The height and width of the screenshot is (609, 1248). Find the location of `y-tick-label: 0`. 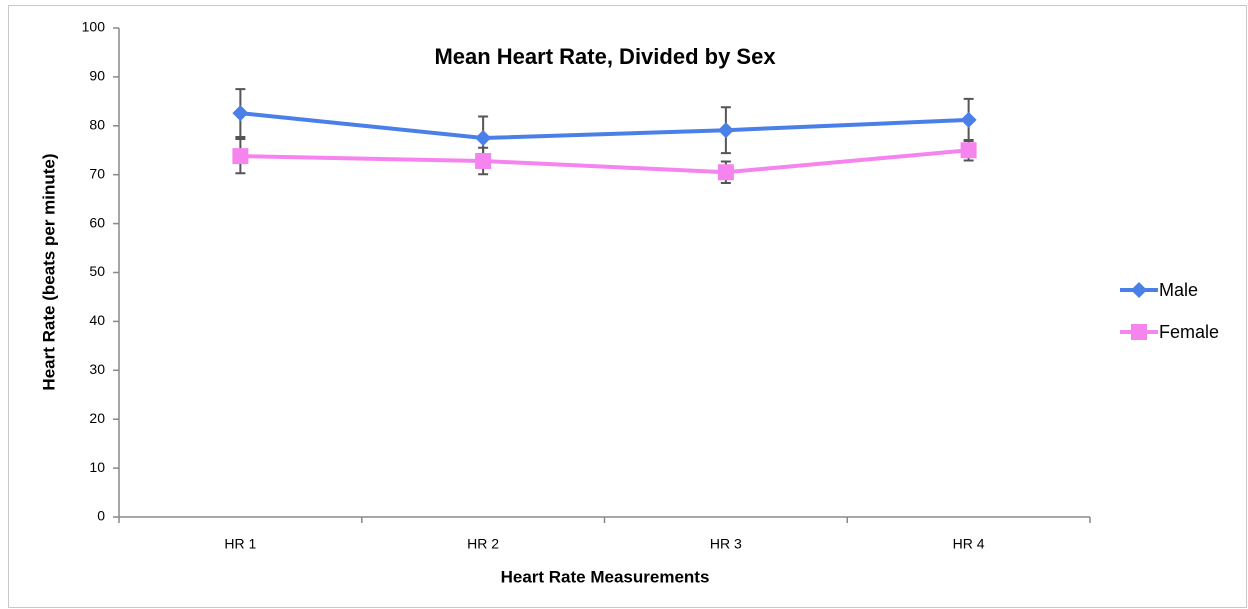

y-tick-label: 0 is located at coordinates (101, 516).